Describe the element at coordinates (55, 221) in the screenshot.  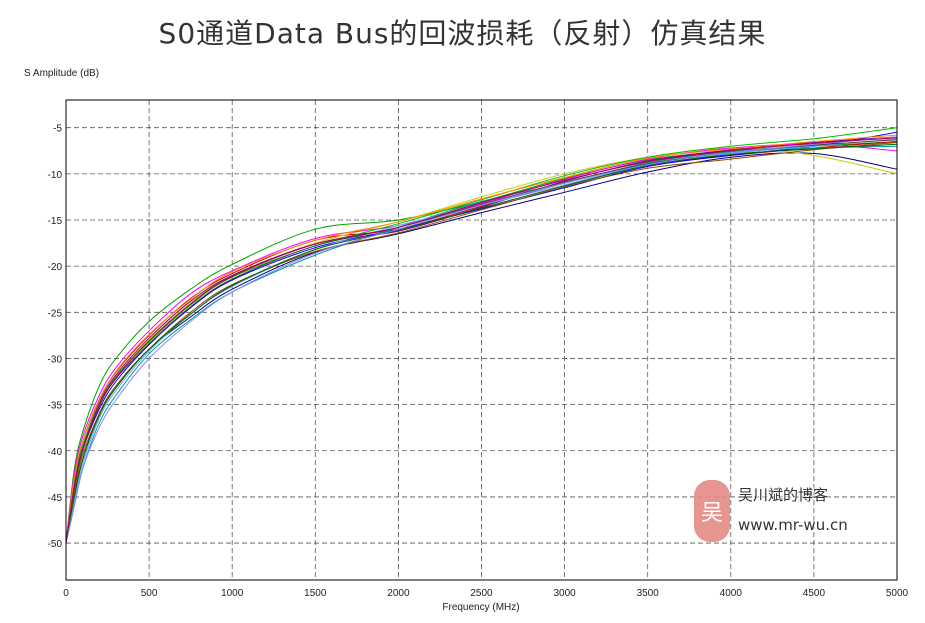
I see `y-tick-label: -15` at that location.